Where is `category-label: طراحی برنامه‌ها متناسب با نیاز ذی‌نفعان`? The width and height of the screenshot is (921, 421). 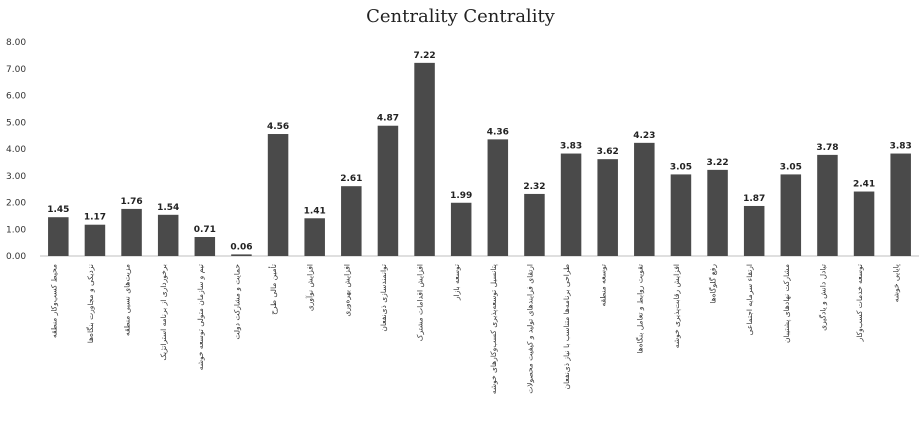 category-label: طراحی برنامه‌ها متناسب با نیاز ذی‌نفعان is located at coordinates (566, 327).